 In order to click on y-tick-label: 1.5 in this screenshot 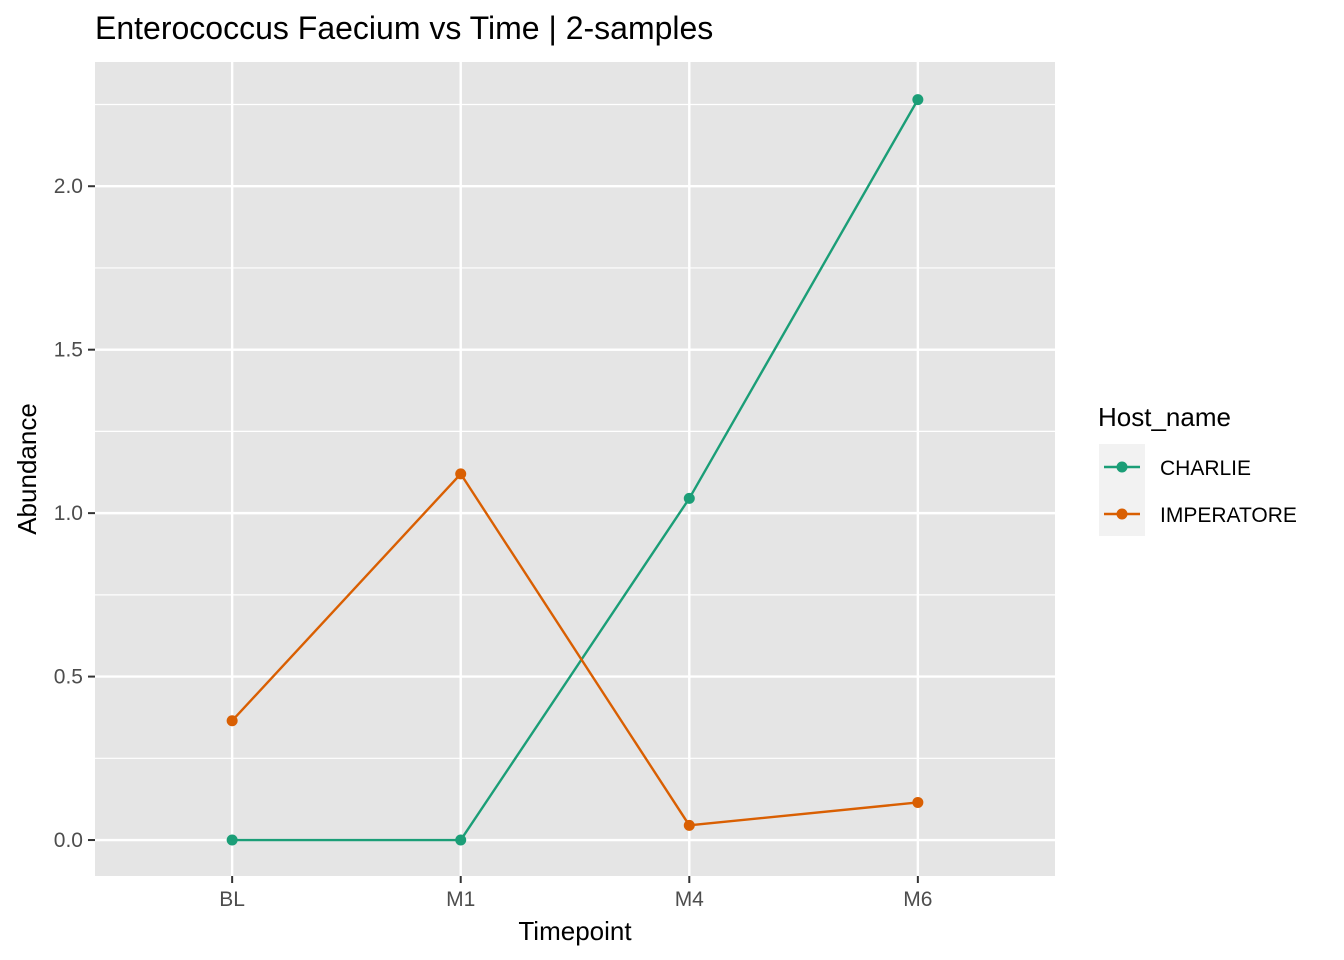, I will do `click(68, 350)`.